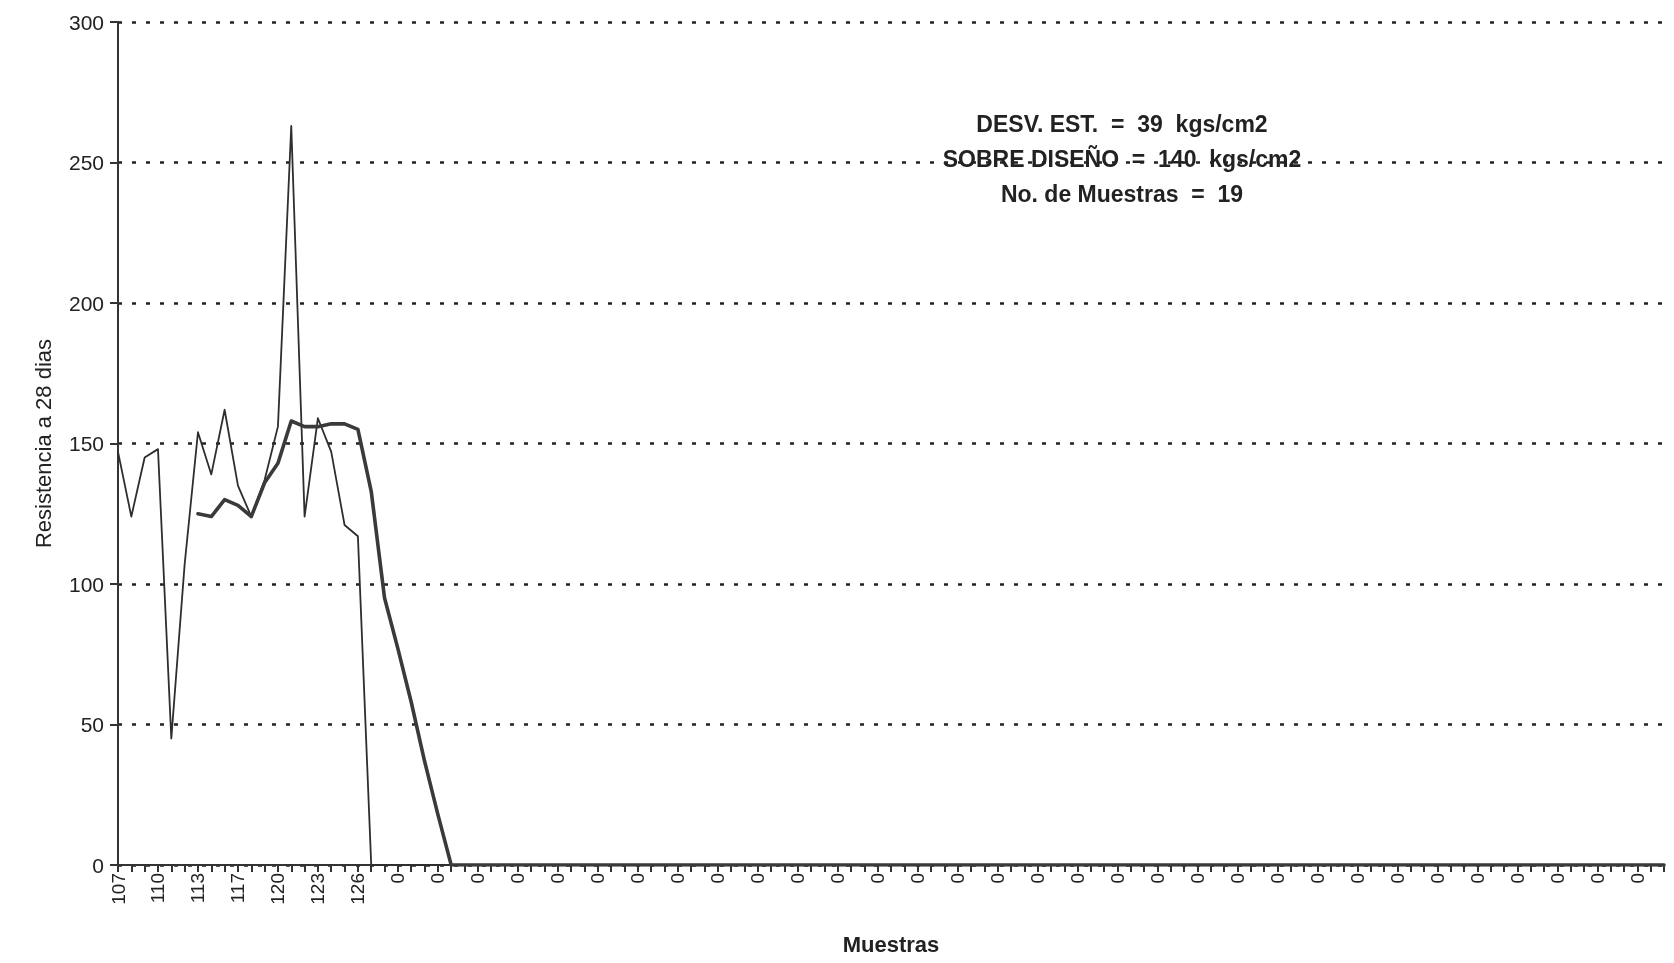 The width and height of the screenshot is (1674, 963). Describe the element at coordinates (358, 889) in the screenshot. I see `x-tick-label: 126` at that location.